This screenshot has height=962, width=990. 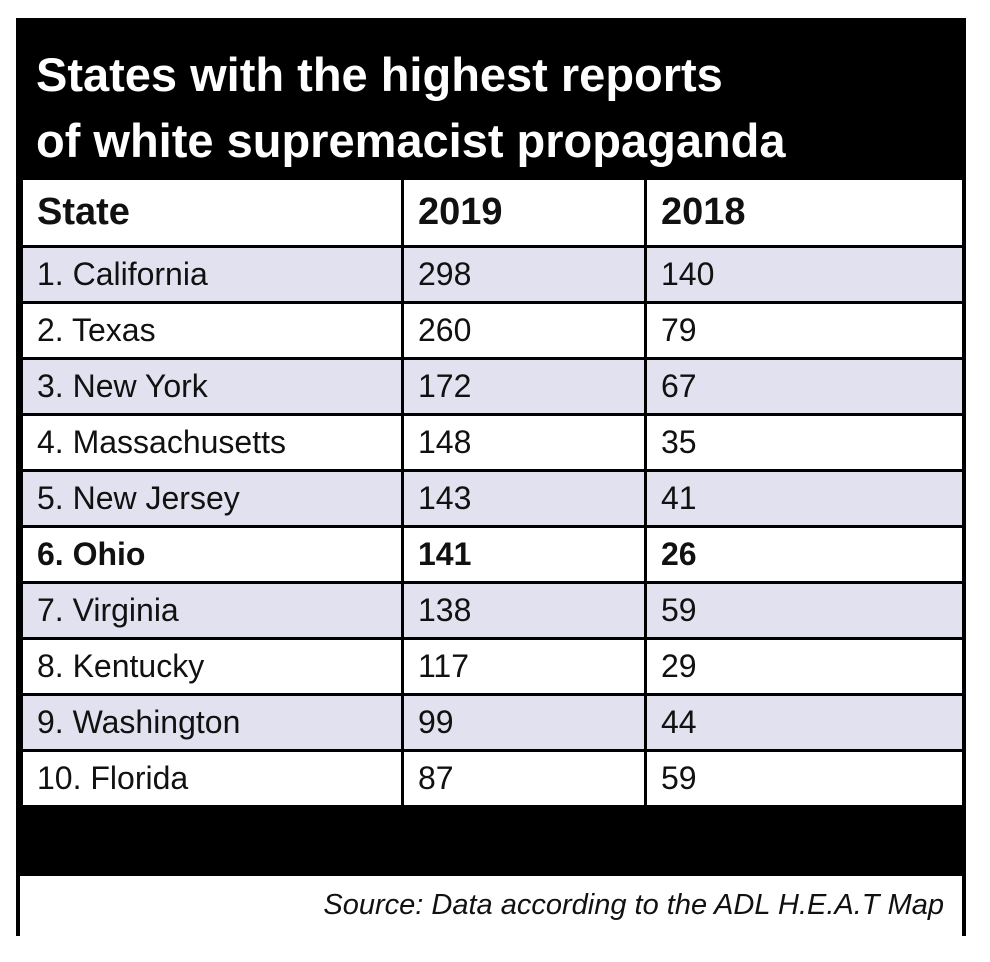 I want to click on cell-state: 2. Texas, so click(x=212, y=330).